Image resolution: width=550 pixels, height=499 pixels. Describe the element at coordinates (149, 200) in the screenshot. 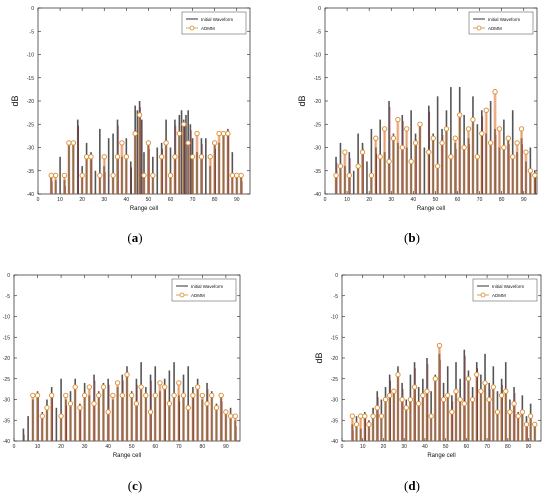

I see `x-tick-label: 50` at that location.